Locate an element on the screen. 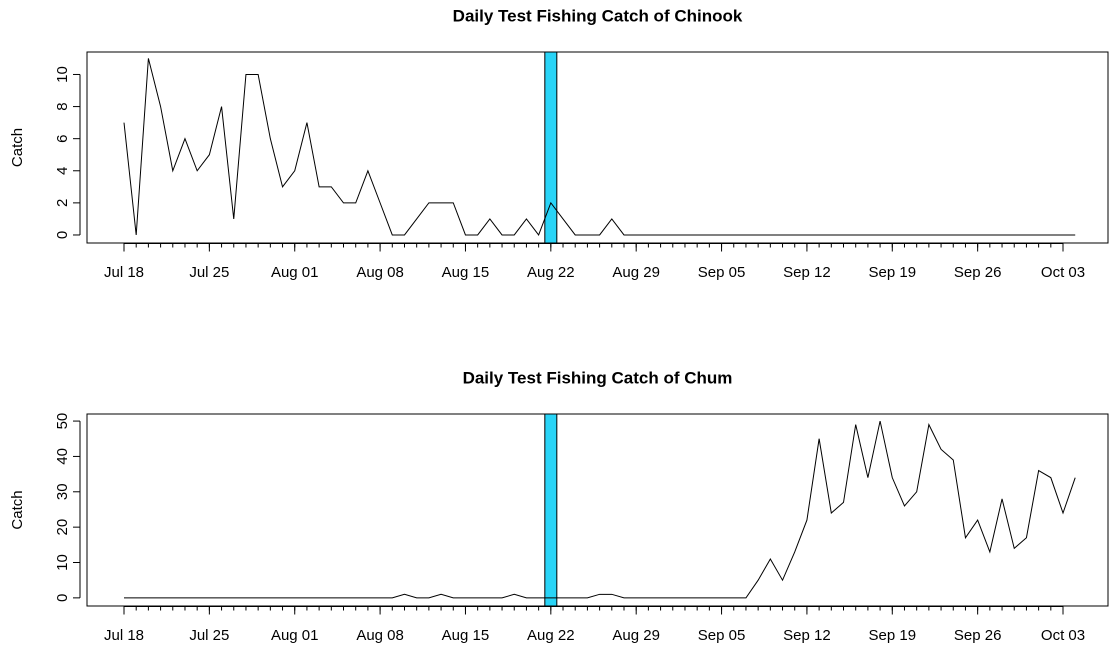 This screenshot has height=651, width=1110. y-tick-label: 20 is located at coordinates (62, 527).